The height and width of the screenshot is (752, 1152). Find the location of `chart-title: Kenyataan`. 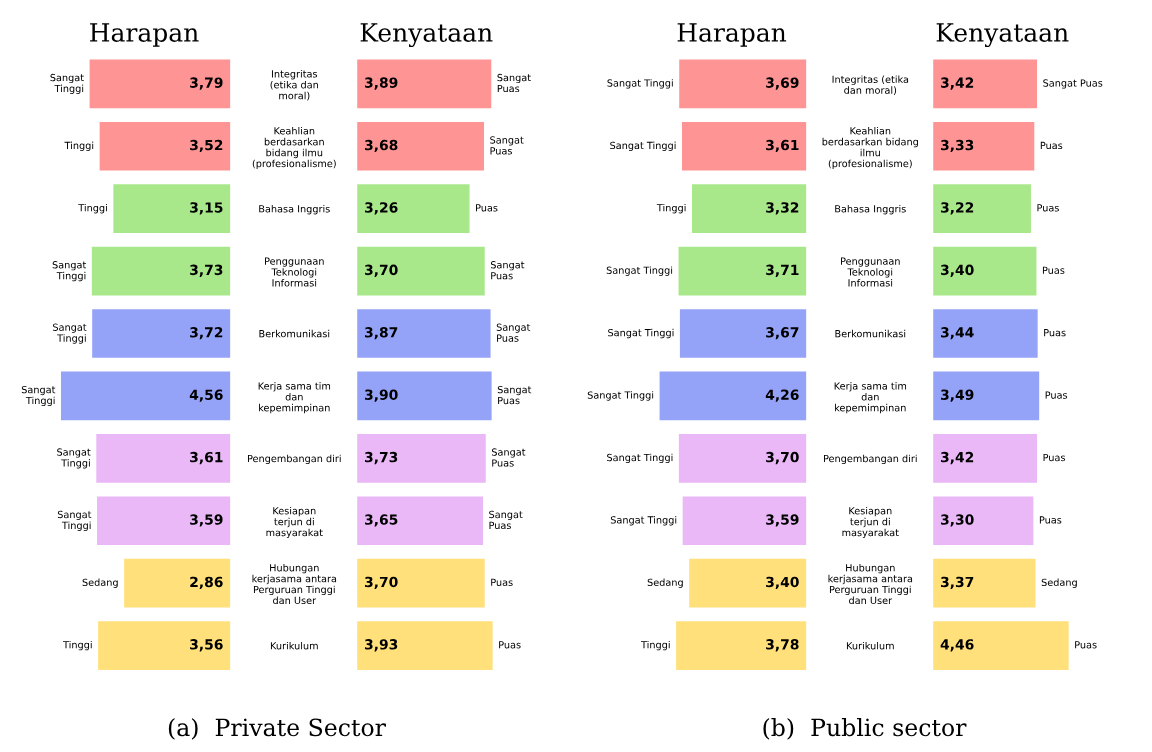

chart-title: Kenyataan is located at coordinates (1002, 35).